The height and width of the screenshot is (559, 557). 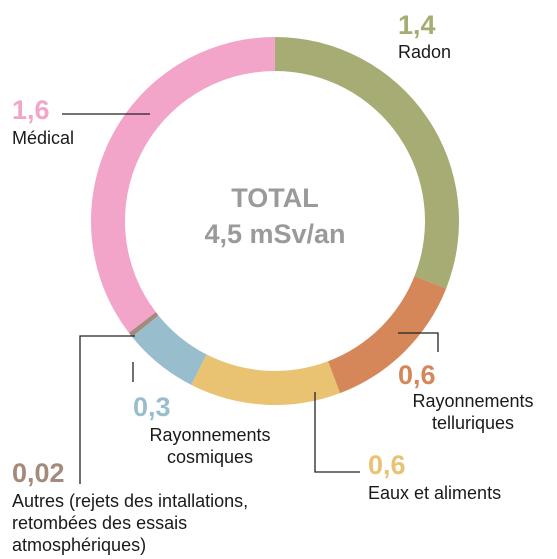 I want to click on category-label: Radon, so click(x=425, y=52).